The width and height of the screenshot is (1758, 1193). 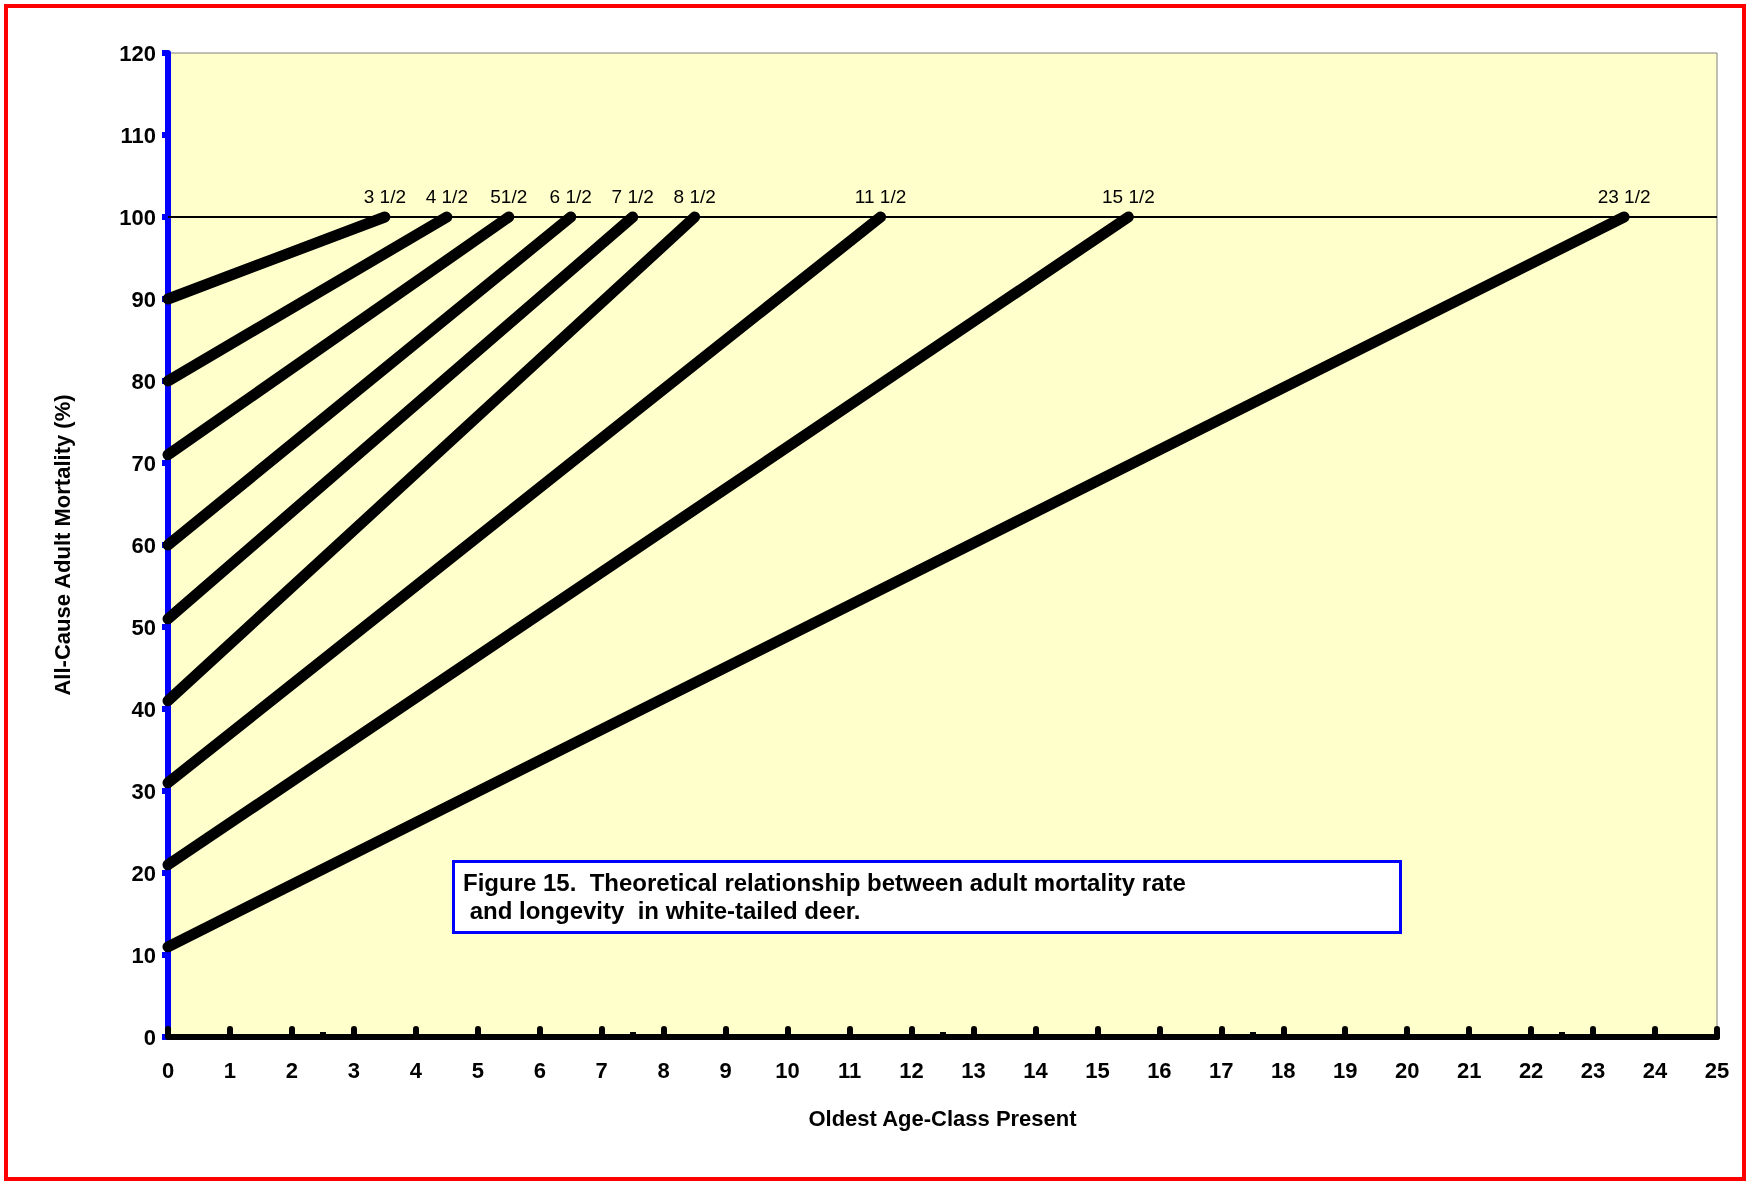 What do you see at coordinates (143, 873) in the screenshot?
I see `y-tick-label: 20` at bounding box center [143, 873].